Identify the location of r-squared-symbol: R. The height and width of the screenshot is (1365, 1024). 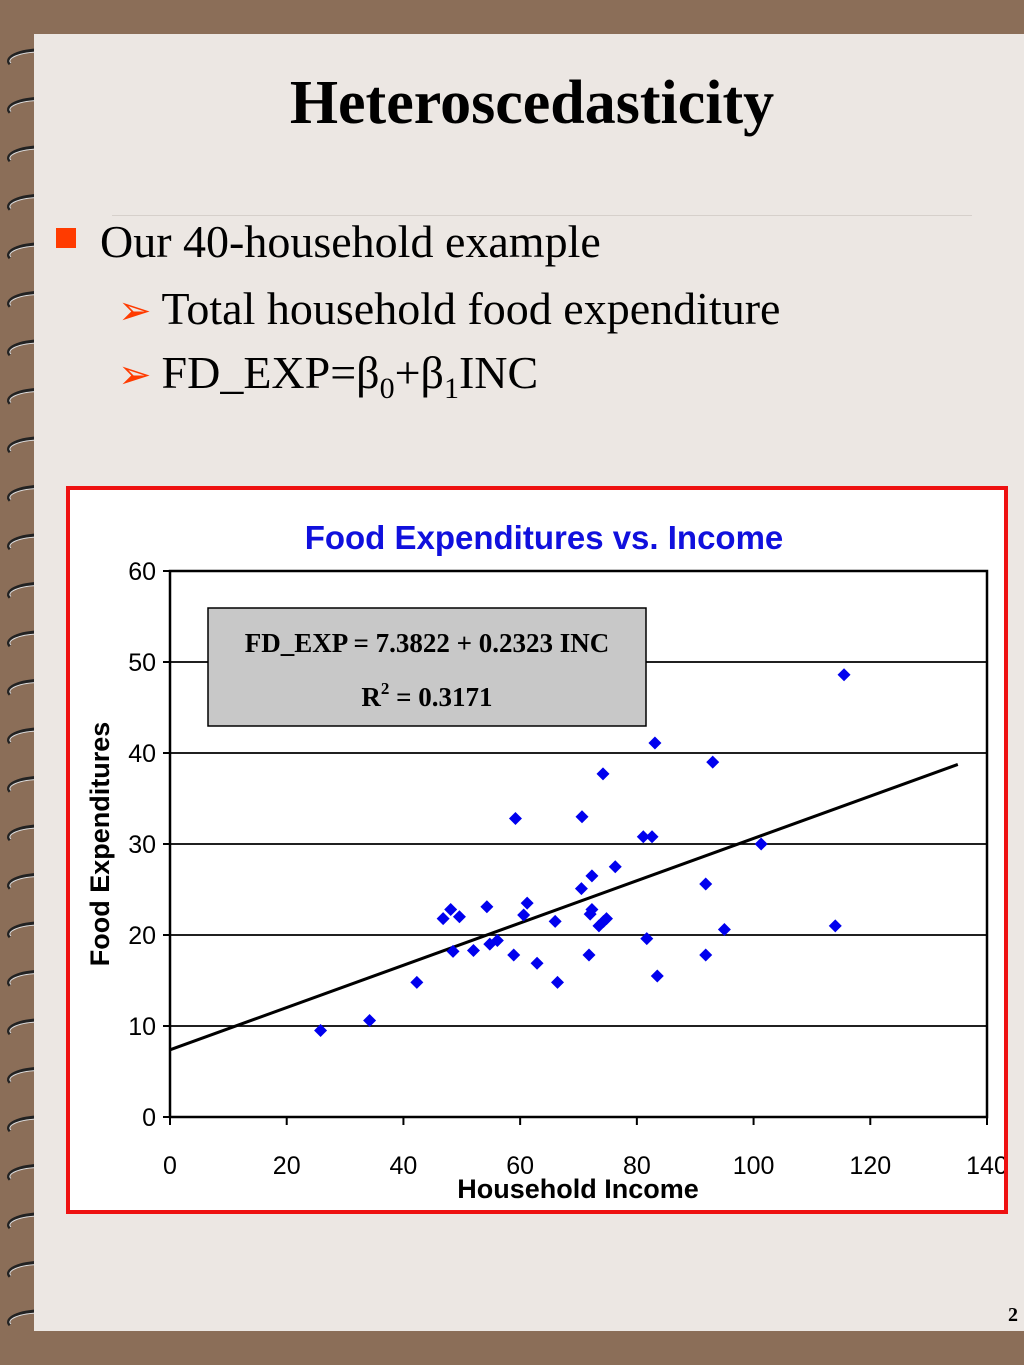
(371, 697).